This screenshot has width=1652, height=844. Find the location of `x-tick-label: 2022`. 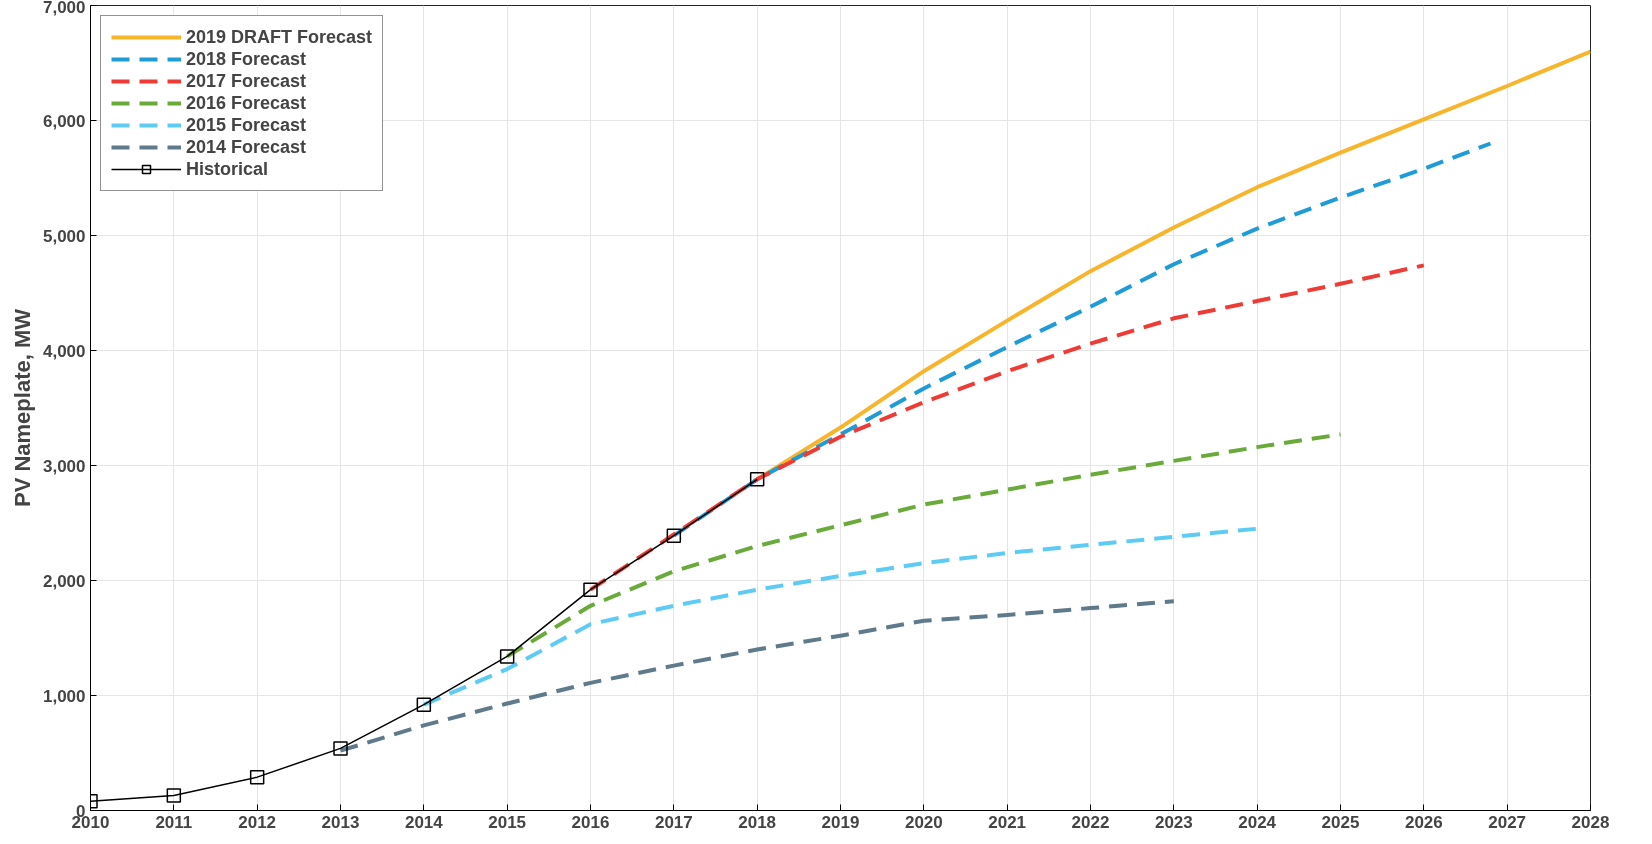

x-tick-label: 2022 is located at coordinates (1090, 822).